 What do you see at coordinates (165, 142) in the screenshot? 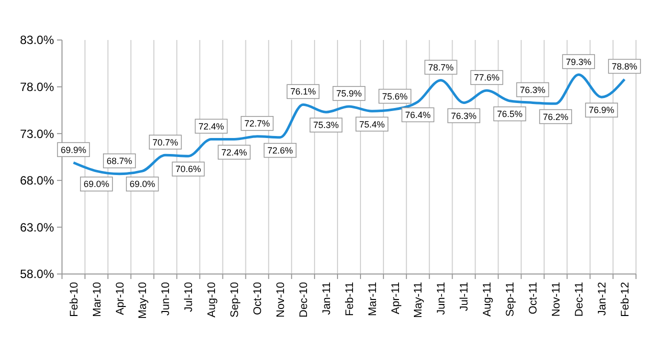
I see `data-label: 70.7%` at bounding box center [165, 142].